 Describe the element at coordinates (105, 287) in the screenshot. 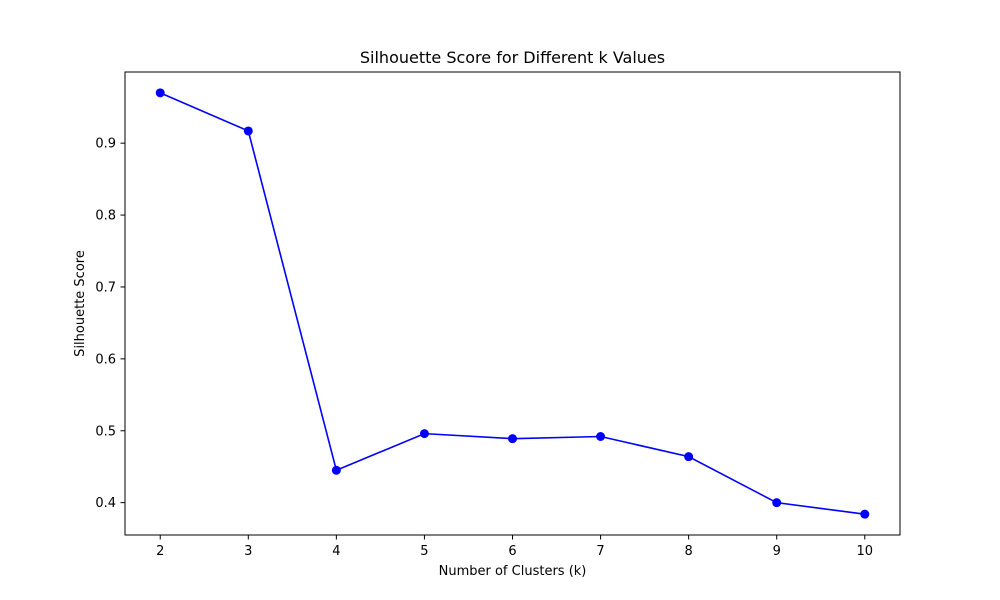

I see `y-tick-label: 0.7` at that location.